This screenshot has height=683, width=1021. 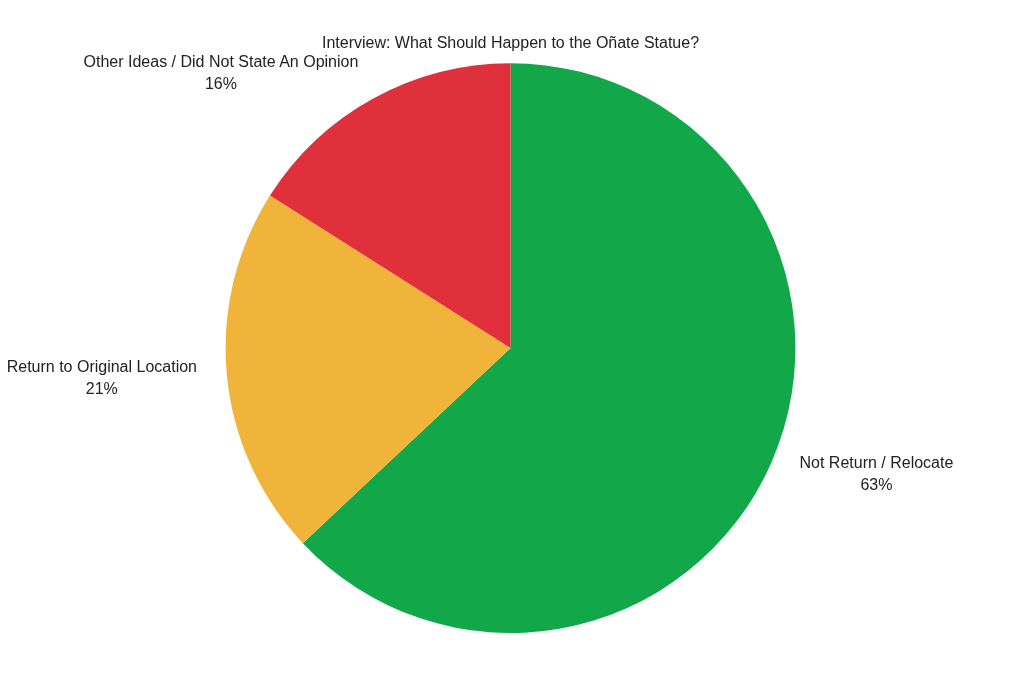 What do you see at coordinates (221, 61) in the screenshot?
I see `slice-label: Other Ideas / Did Not State An Opinion` at bounding box center [221, 61].